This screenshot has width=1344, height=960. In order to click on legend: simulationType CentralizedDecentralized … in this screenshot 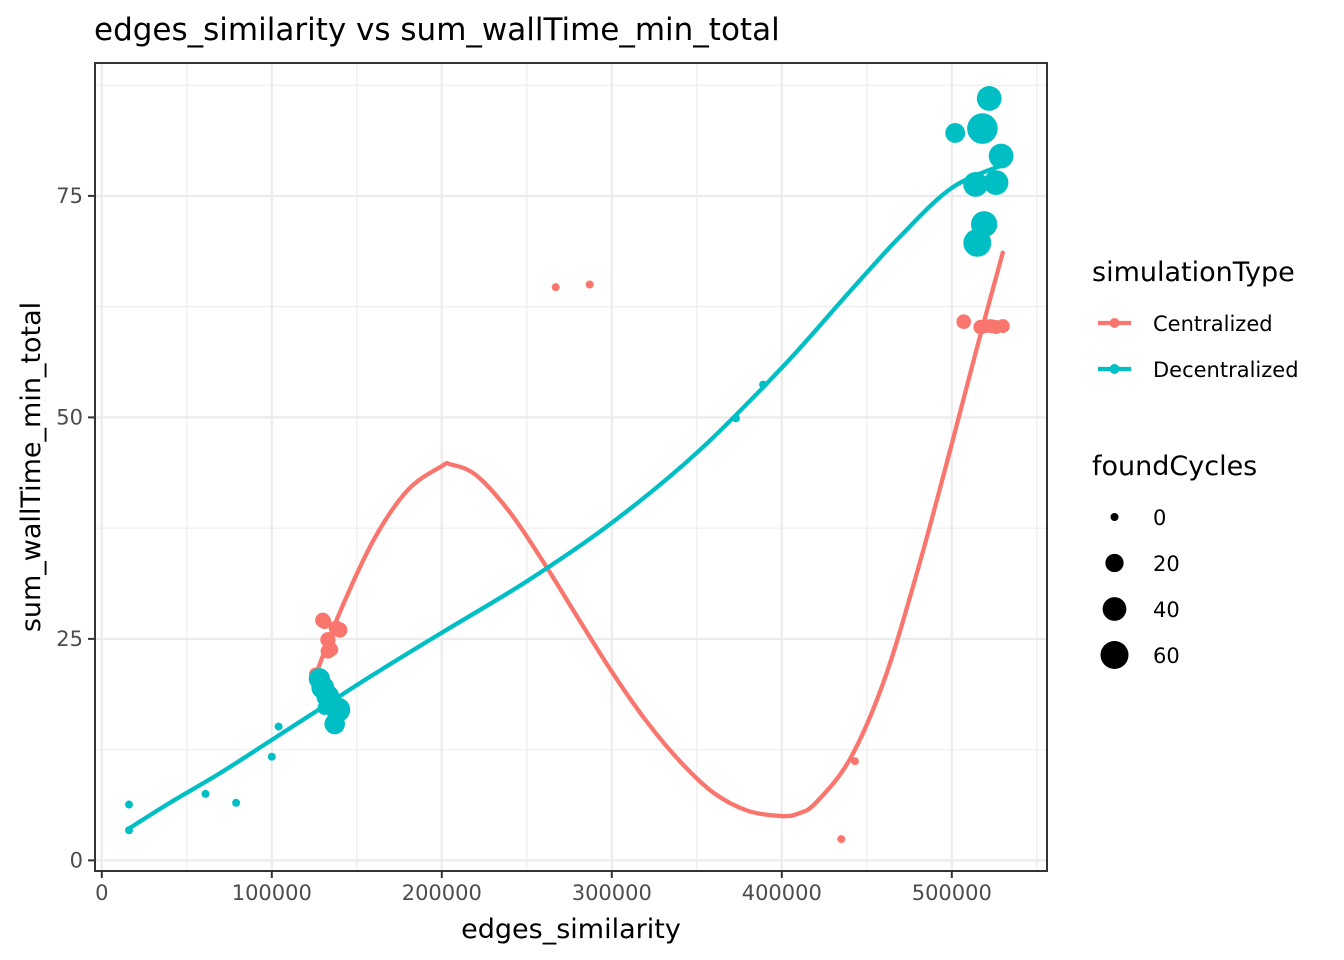, I will do `click(1195, 463)`.